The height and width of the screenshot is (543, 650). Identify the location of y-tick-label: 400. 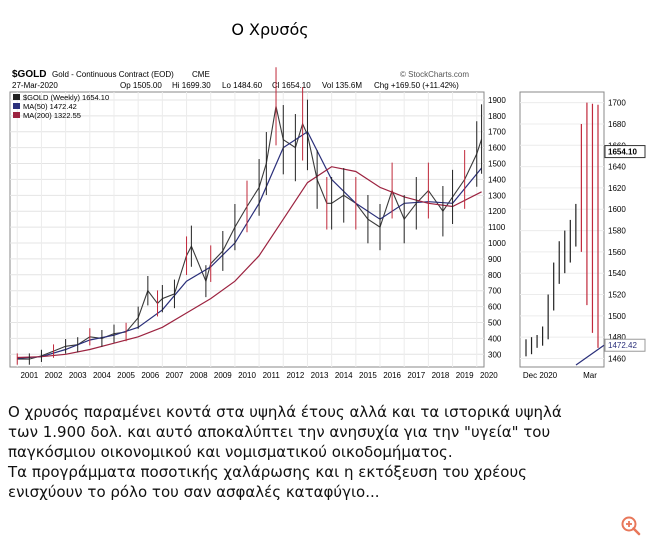
(495, 338).